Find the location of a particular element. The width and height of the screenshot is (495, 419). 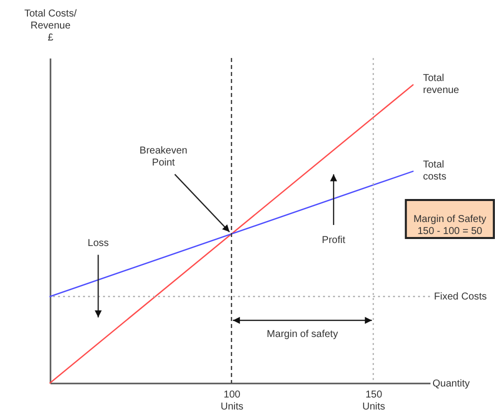

annotation: Loss is located at coordinates (98, 243).